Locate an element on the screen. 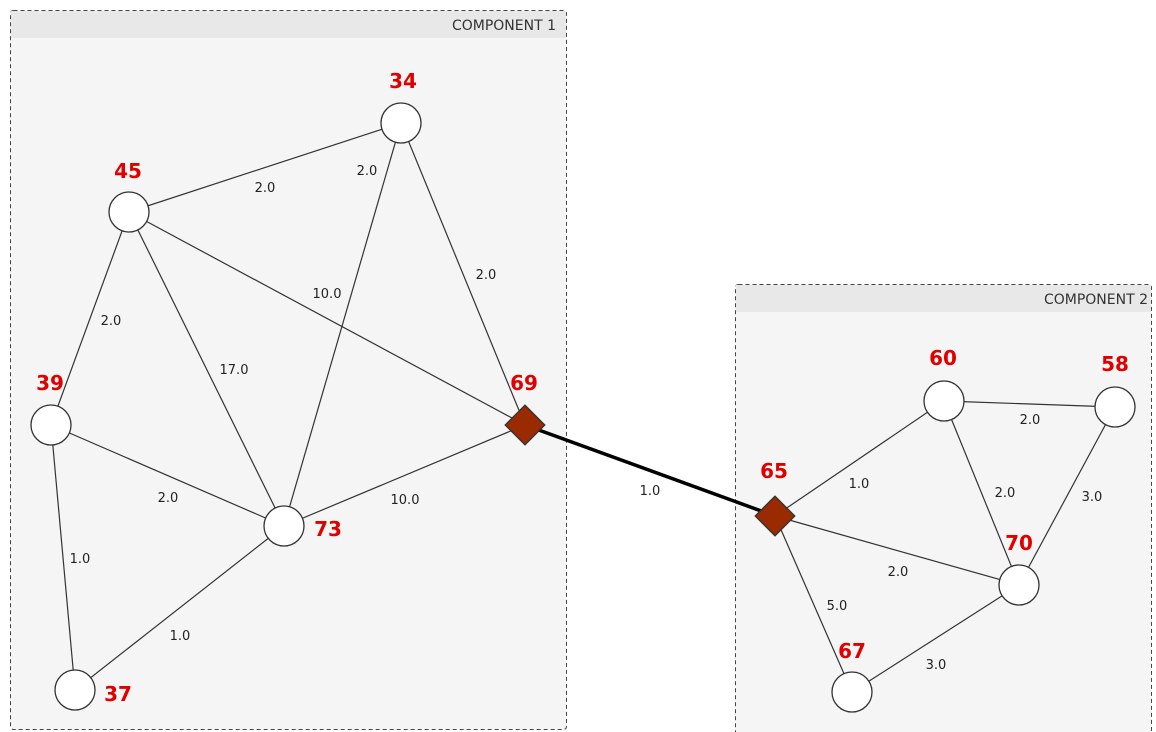 The height and width of the screenshot is (732, 1156). node-label: 34 is located at coordinates (403, 81).